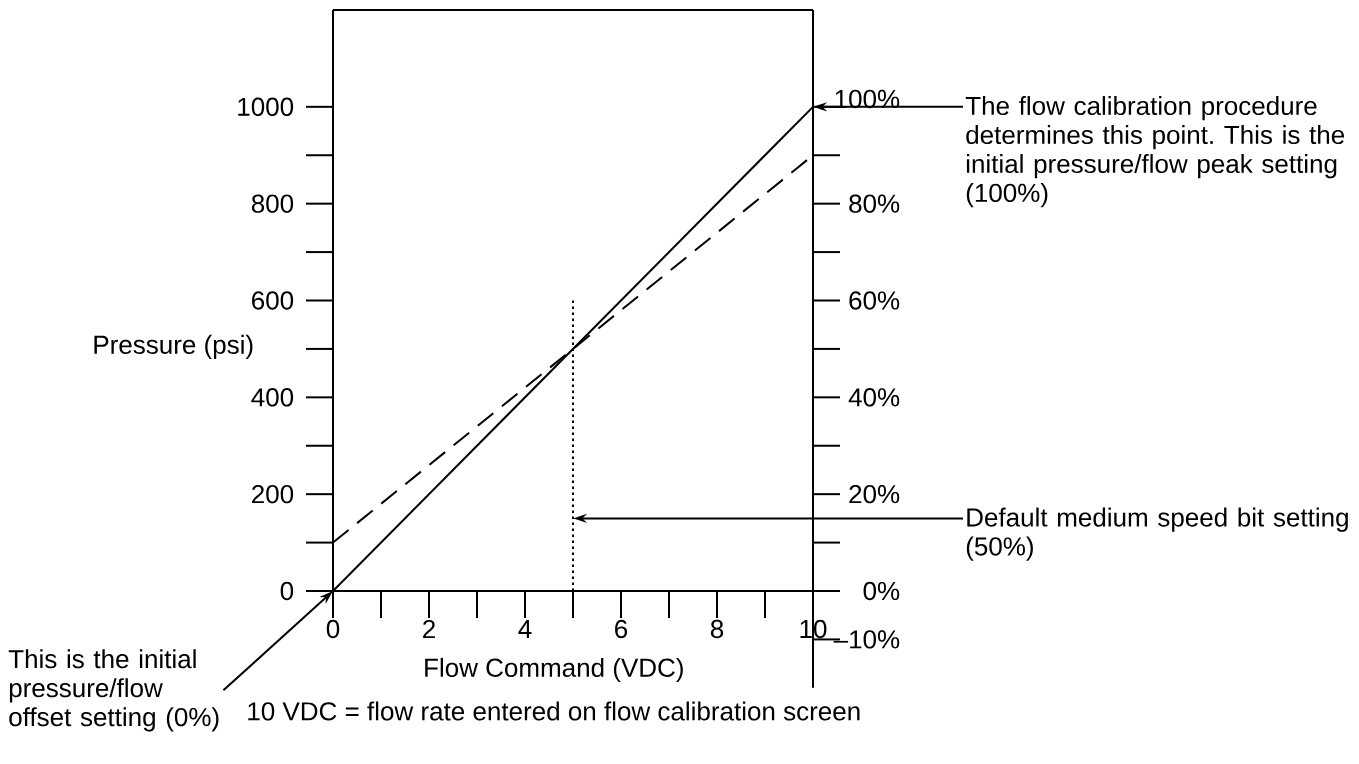 This screenshot has height=764, width=1359. Describe the element at coordinates (874, 397) in the screenshot. I see `y2-tick-label: 40%` at that location.